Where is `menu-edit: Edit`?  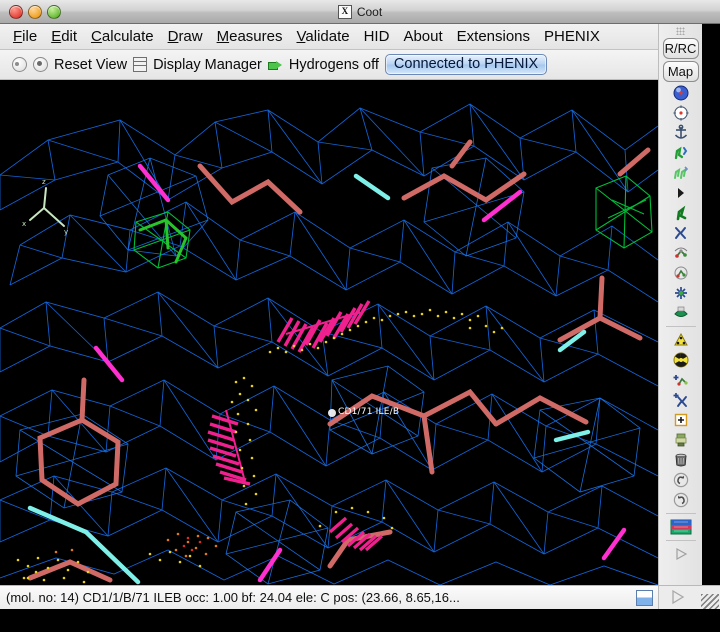 menu-edit: Edit is located at coordinates (64, 36).